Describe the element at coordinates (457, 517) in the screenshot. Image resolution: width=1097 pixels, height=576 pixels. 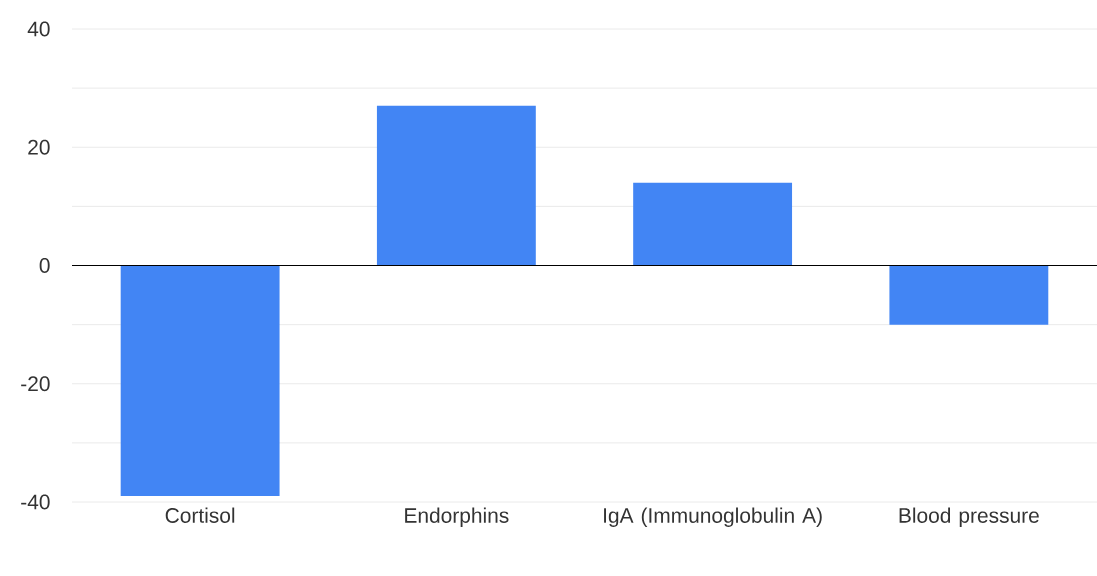
I see `x-tick-label: Endorphins` at that location.